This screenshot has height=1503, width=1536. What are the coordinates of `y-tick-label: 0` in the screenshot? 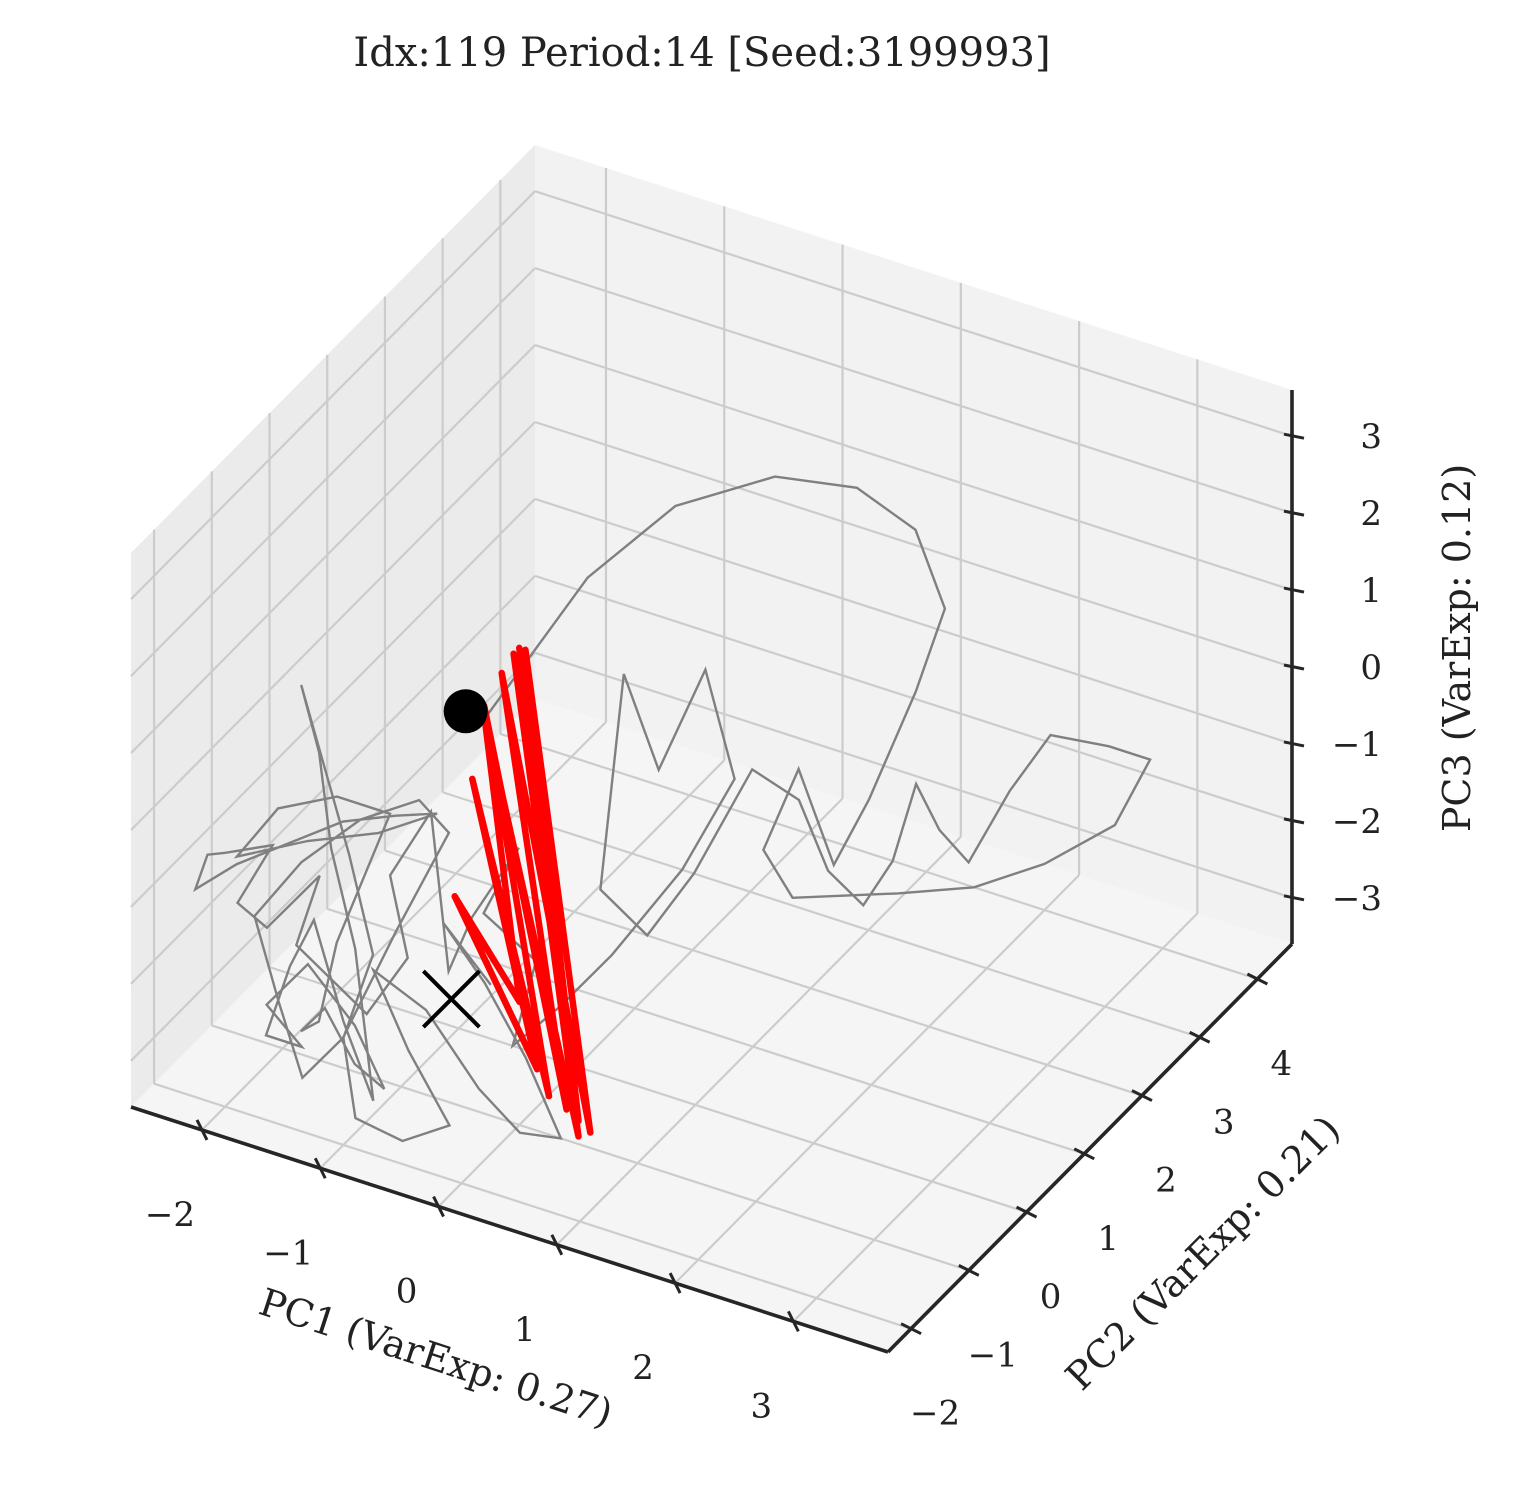 It's located at (1051, 1297).